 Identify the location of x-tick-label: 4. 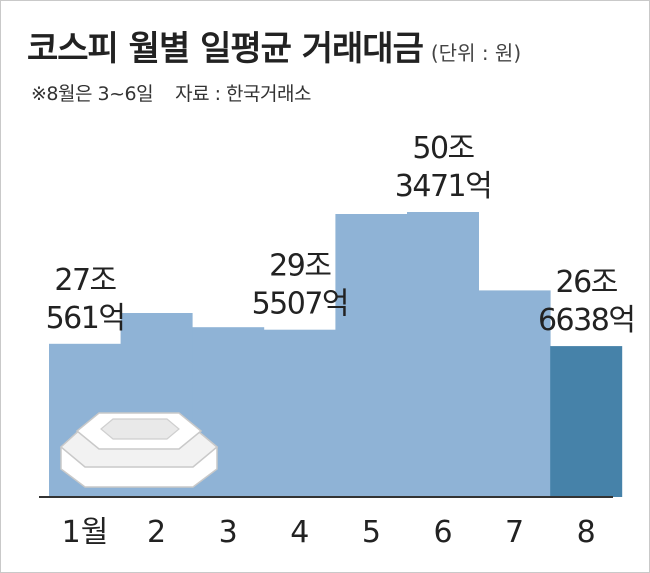
(299, 532).